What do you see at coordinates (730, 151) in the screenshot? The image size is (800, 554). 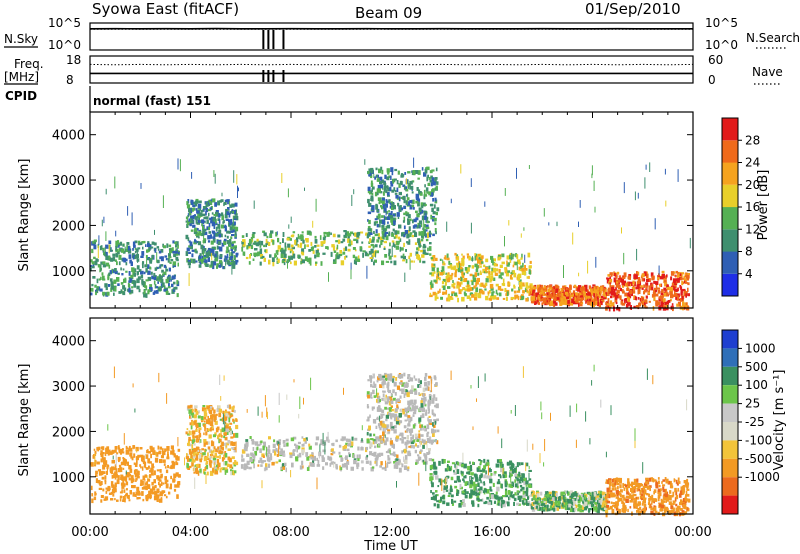 I see `power-colorbar-swatch` at bounding box center [730, 151].